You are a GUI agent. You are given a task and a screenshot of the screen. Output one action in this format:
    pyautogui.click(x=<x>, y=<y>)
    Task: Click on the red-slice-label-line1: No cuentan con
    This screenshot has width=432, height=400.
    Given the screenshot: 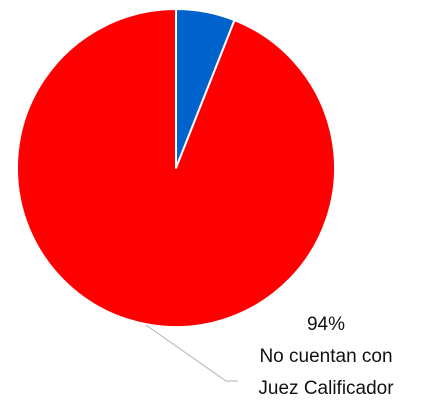 What is the action you would take?
    pyautogui.click(x=325, y=356)
    